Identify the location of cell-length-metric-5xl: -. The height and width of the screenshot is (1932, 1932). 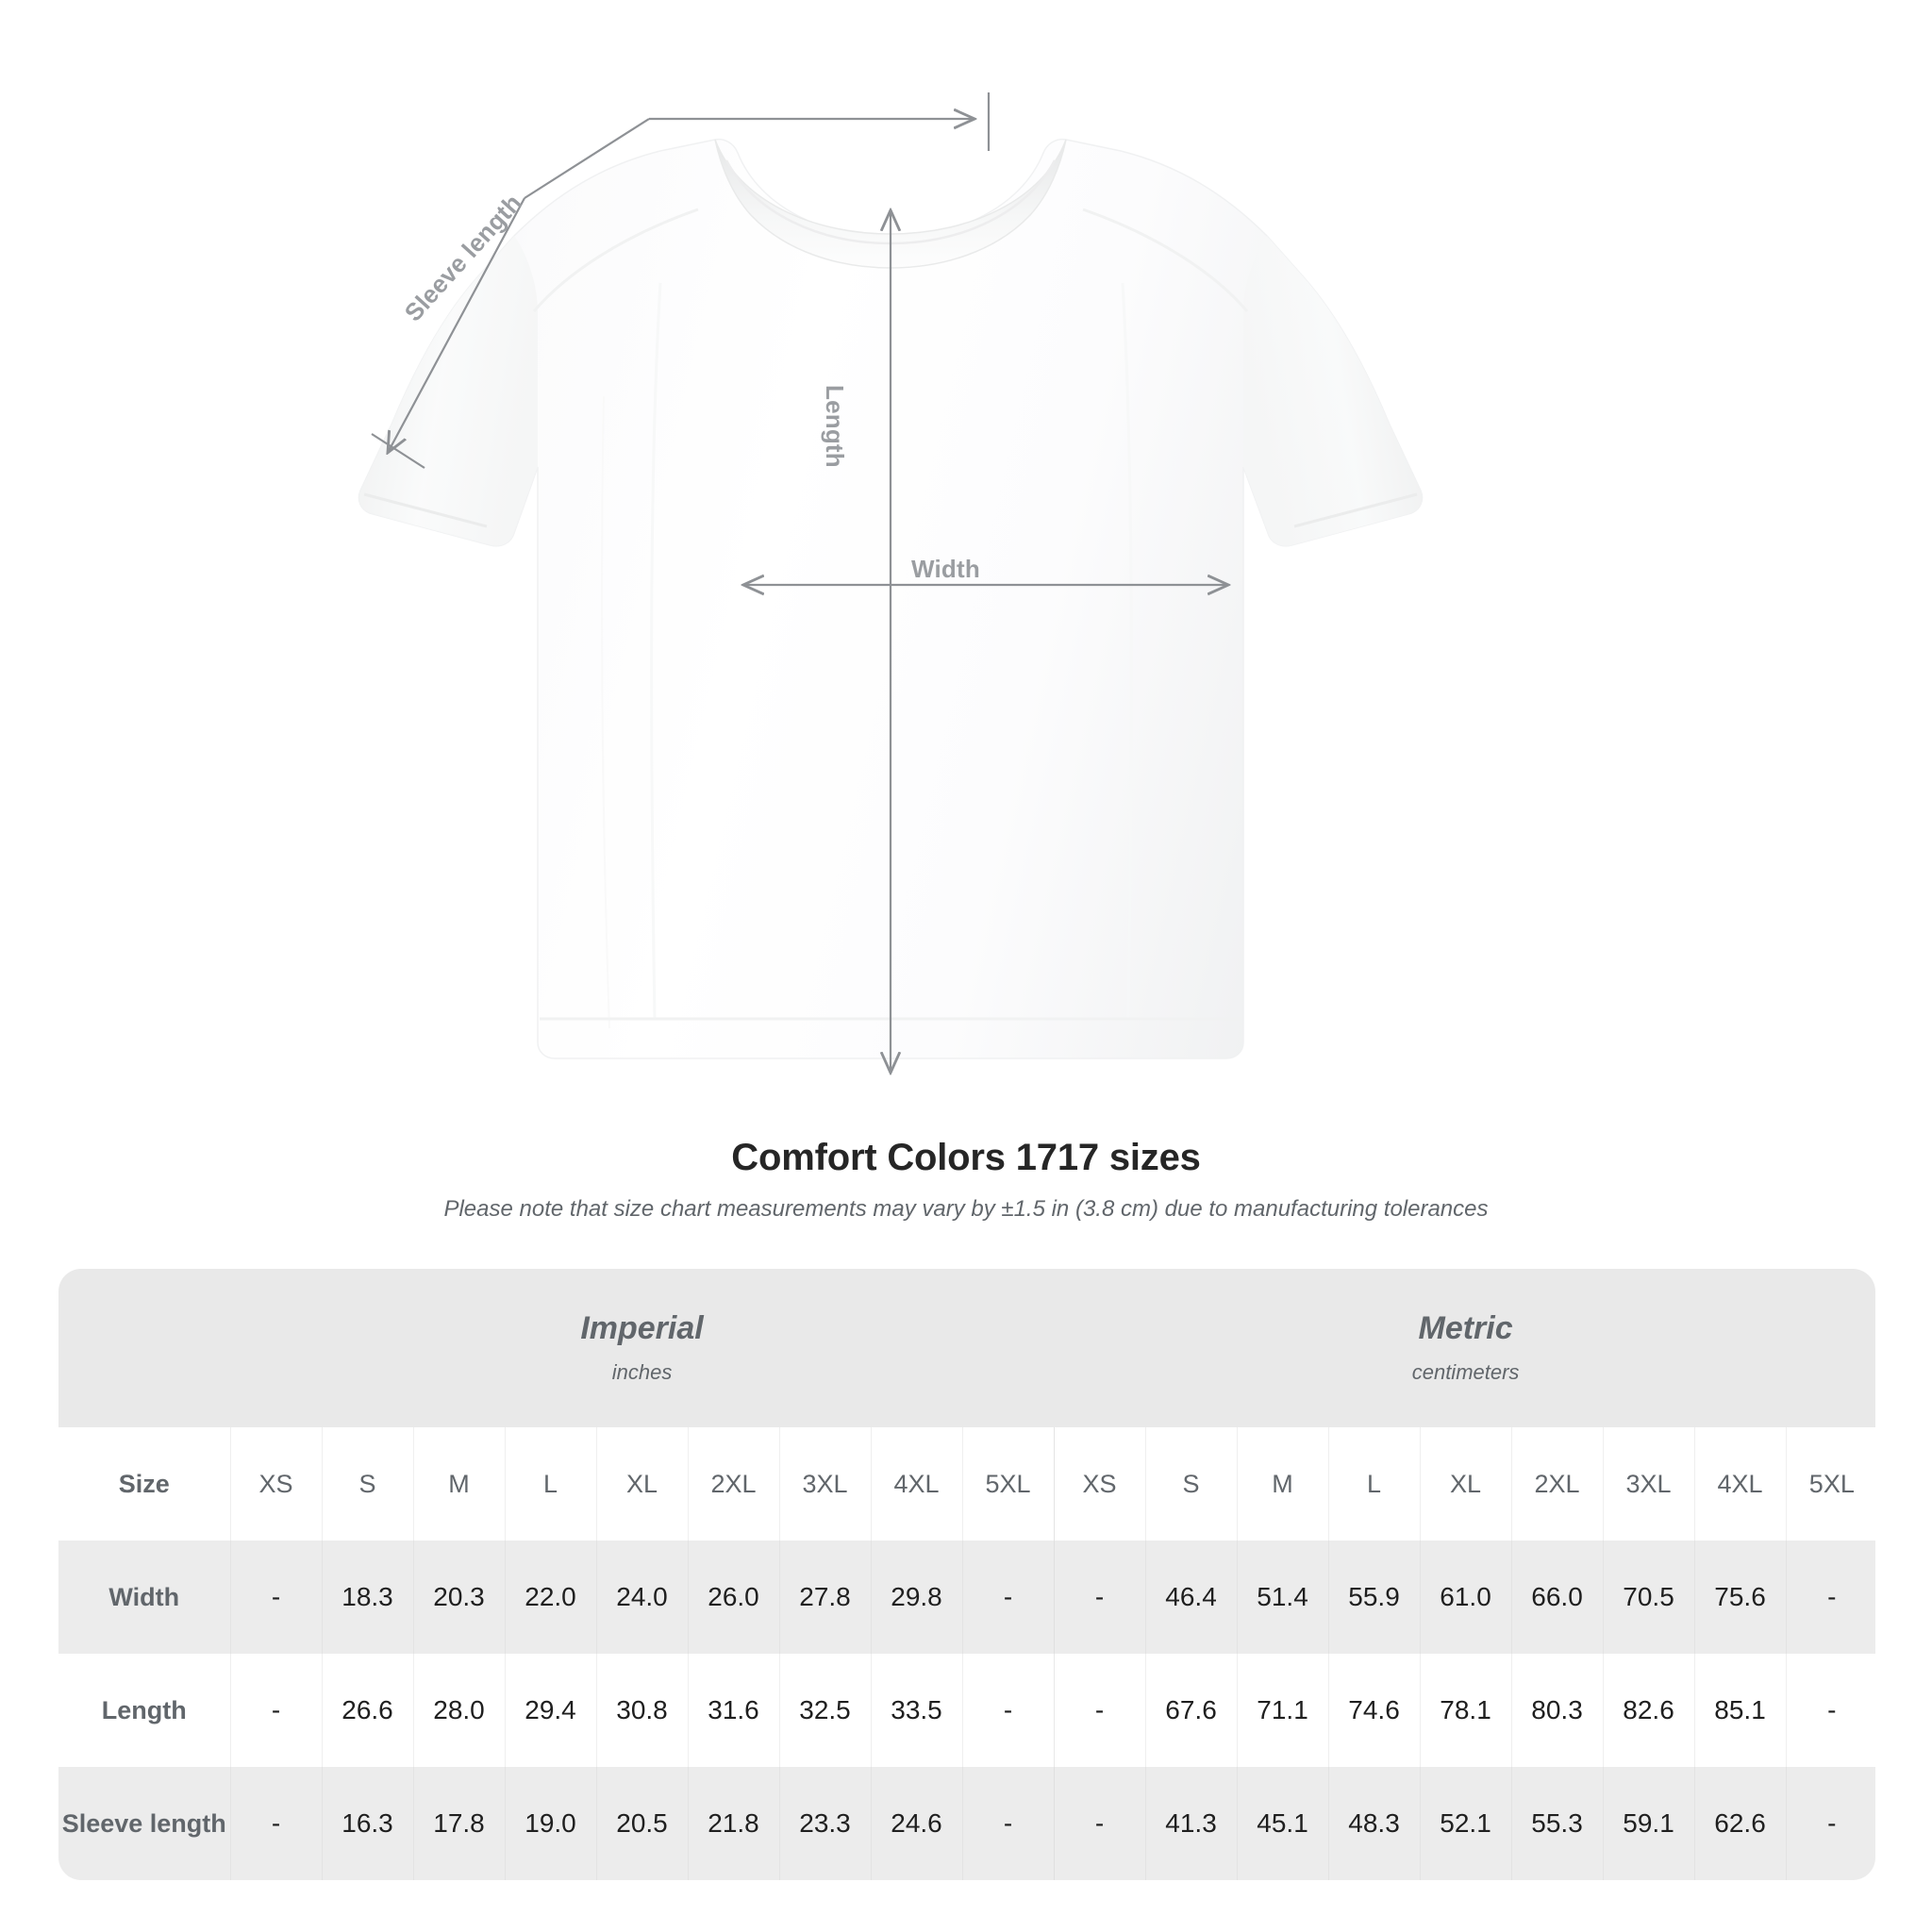
(1830, 1711).